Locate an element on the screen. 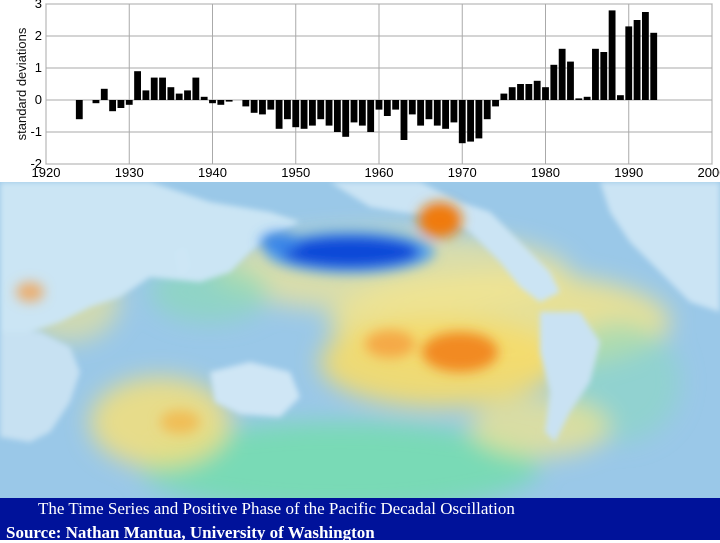  eurasia-land is located at coordinates (150, 257).